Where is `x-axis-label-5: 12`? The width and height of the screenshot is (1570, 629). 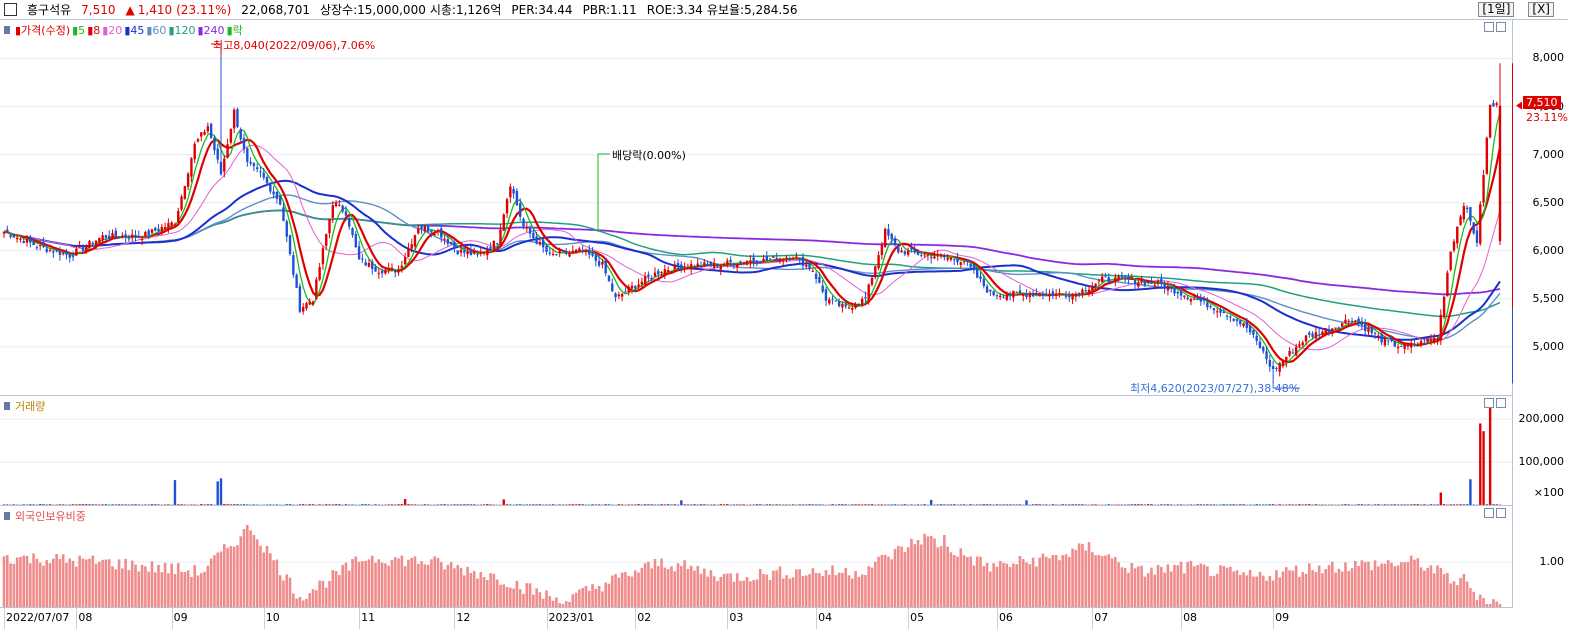
x-axis-label-5: 12 is located at coordinates (463, 617).